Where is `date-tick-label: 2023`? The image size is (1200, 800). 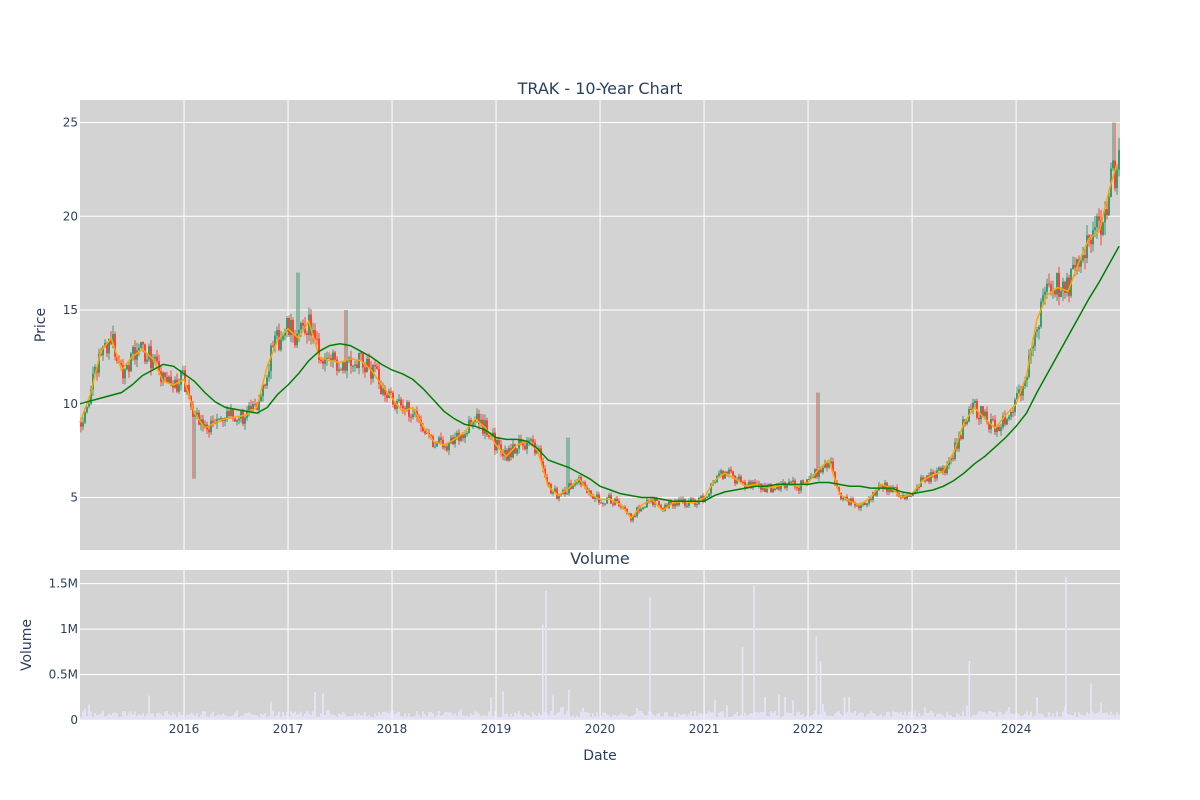 date-tick-label: 2023 is located at coordinates (912, 729).